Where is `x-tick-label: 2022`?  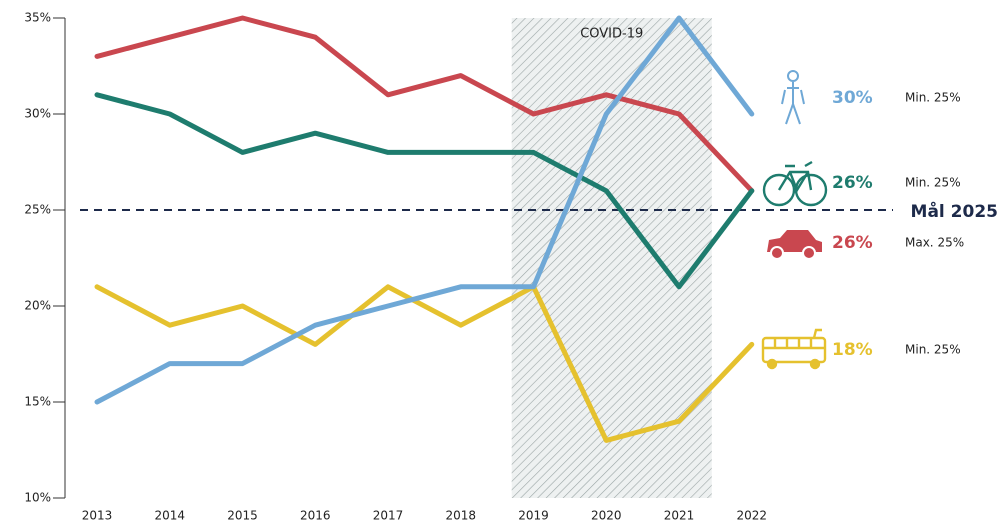
x-tick-label: 2022 is located at coordinates (752, 516).